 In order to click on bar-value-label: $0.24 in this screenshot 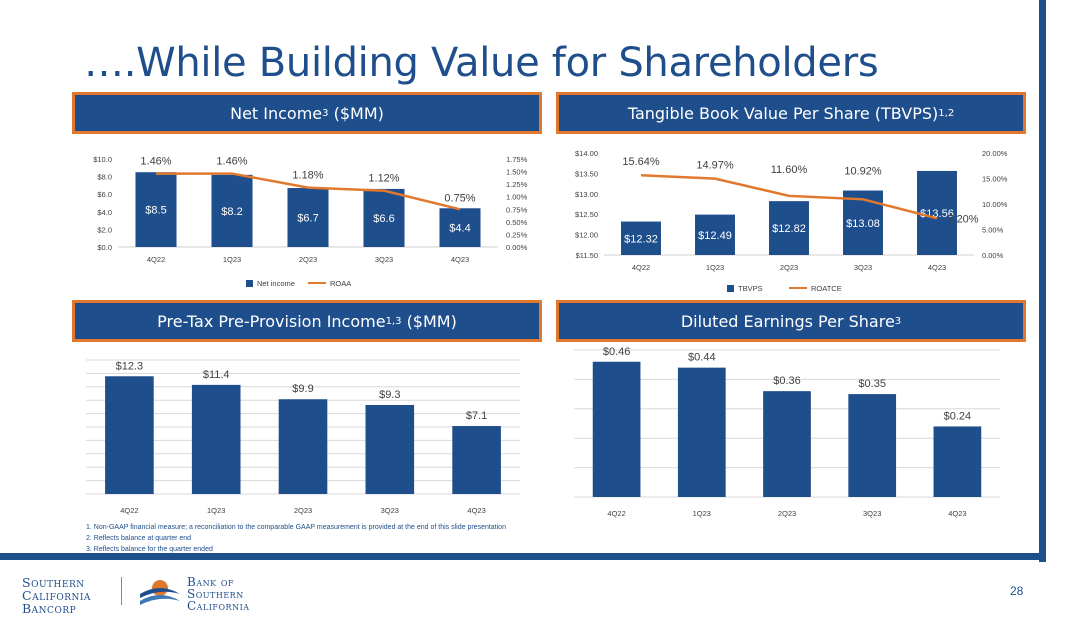, I will do `click(958, 416)`.